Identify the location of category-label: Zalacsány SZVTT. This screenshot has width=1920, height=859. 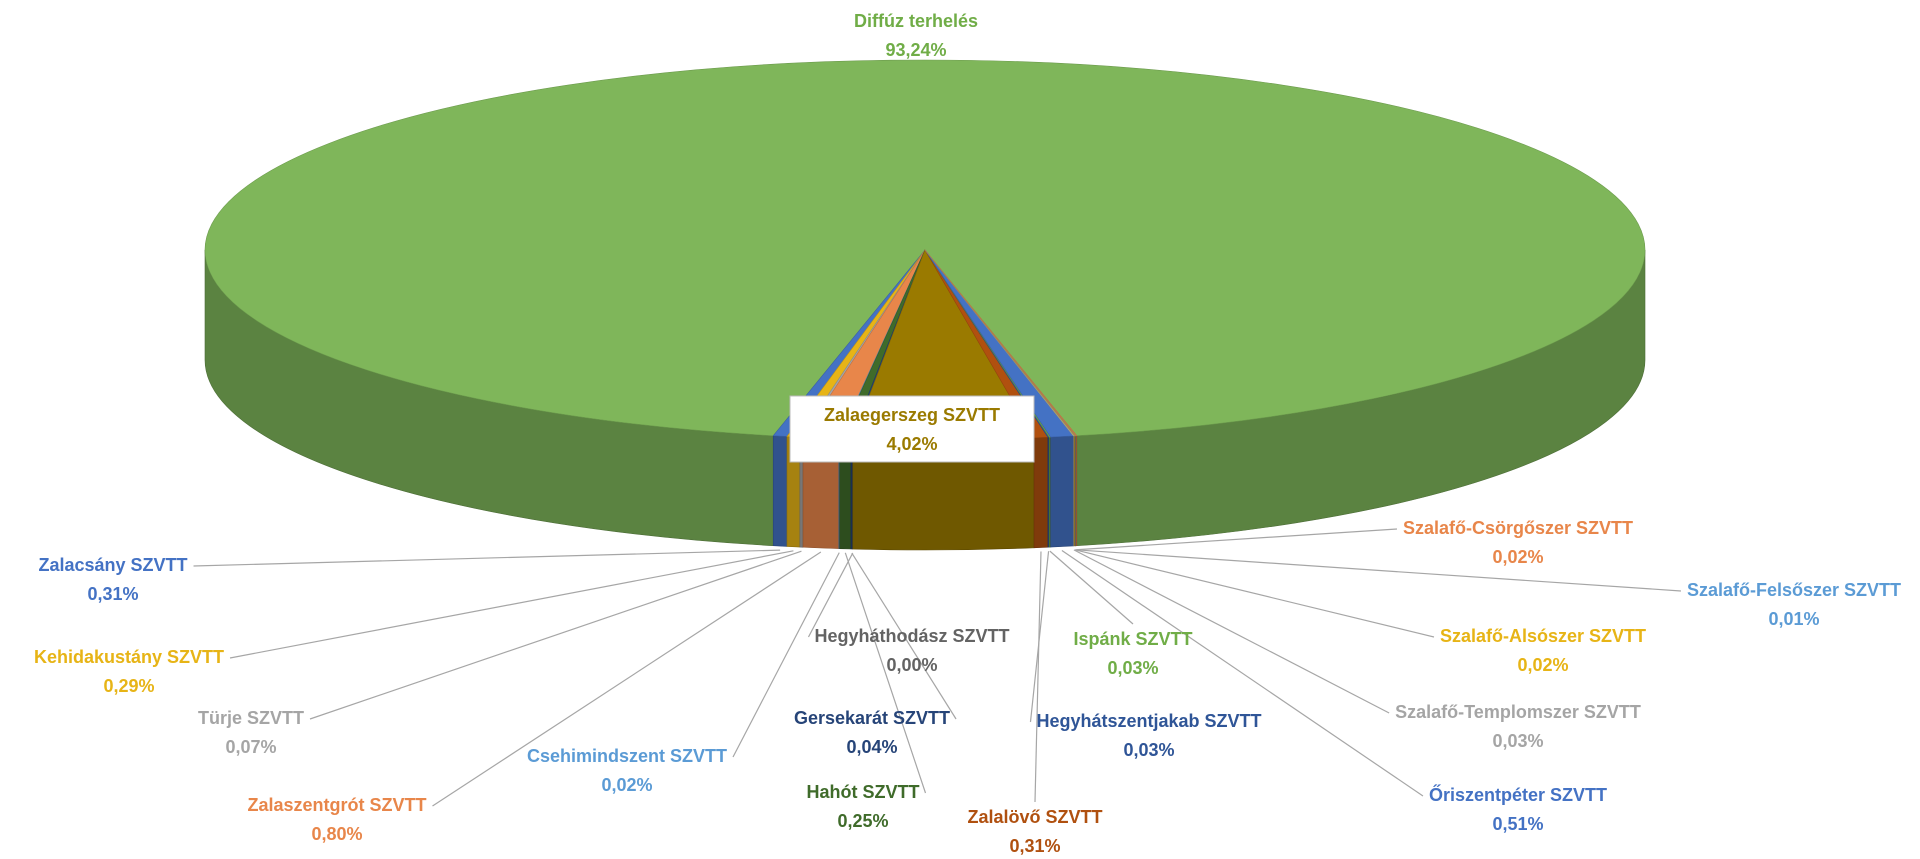
(112, 565).